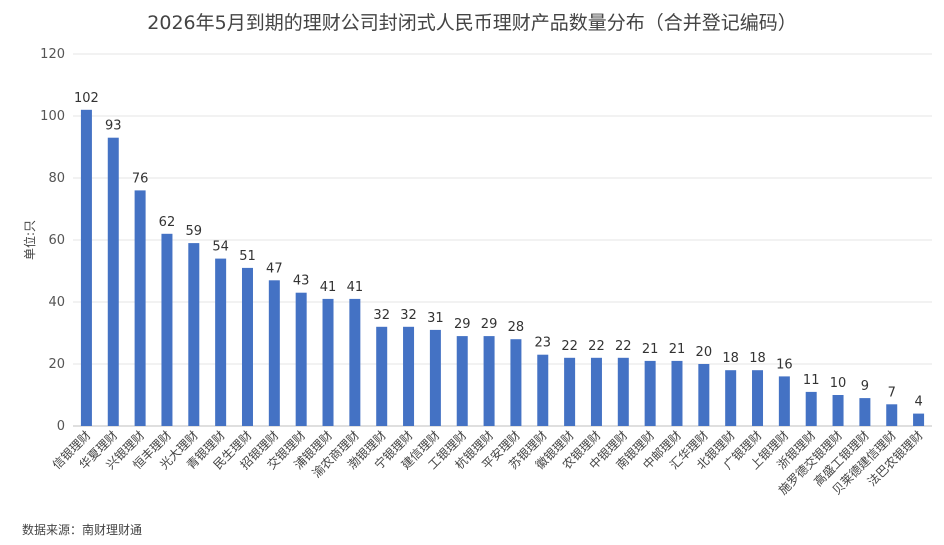  I want to click on data-label: 7, so click(892, 392).